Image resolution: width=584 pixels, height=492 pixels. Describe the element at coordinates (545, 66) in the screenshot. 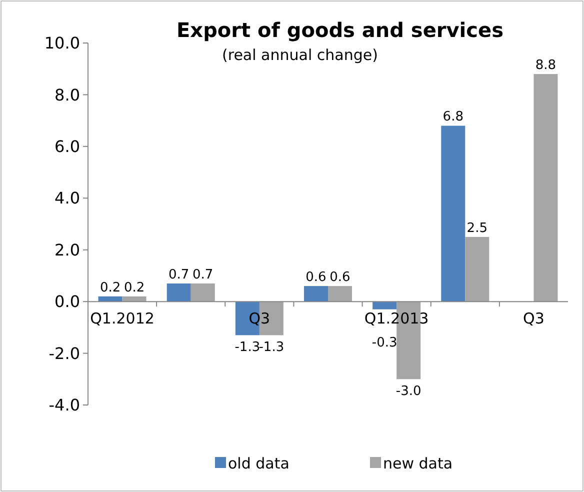

I see `data-label: 8.8` at that location.